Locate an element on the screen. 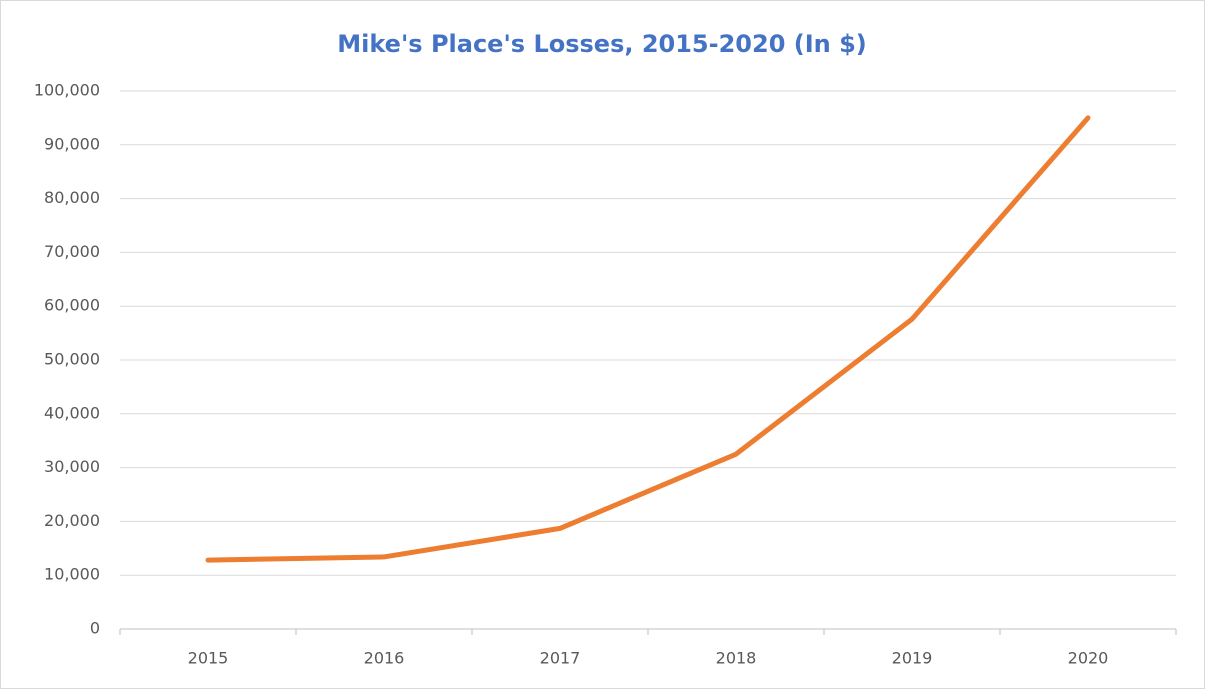 This screenshot has height=689, width=1205. x-tick-label: 2019 is located at coordinates (912, 658).